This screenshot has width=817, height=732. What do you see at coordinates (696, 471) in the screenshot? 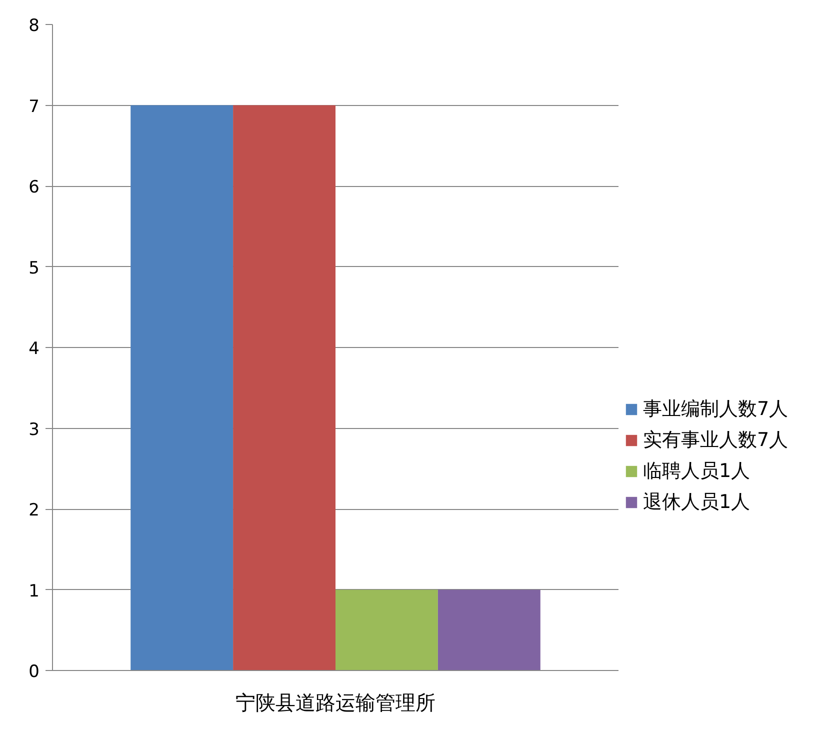
I see `legend-label: 临聘人员1人` at bounding box center [696, 471].